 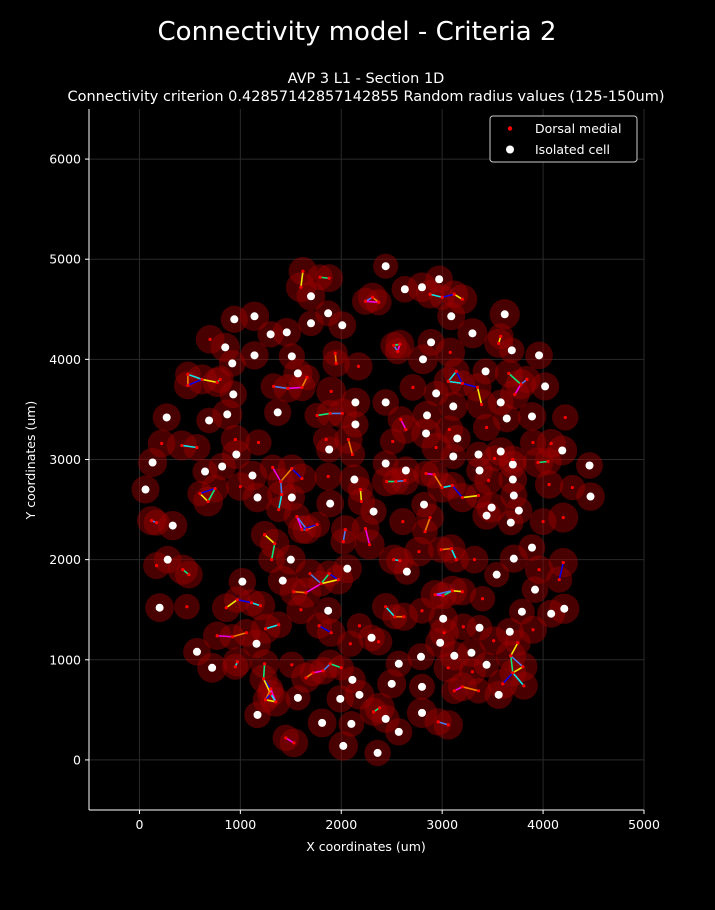 What do you see at coordinates (578, 128) in the screenshot?
I see `legend-label-dorsal-medial: Dorsal medial` at bounding box center [578, 128].